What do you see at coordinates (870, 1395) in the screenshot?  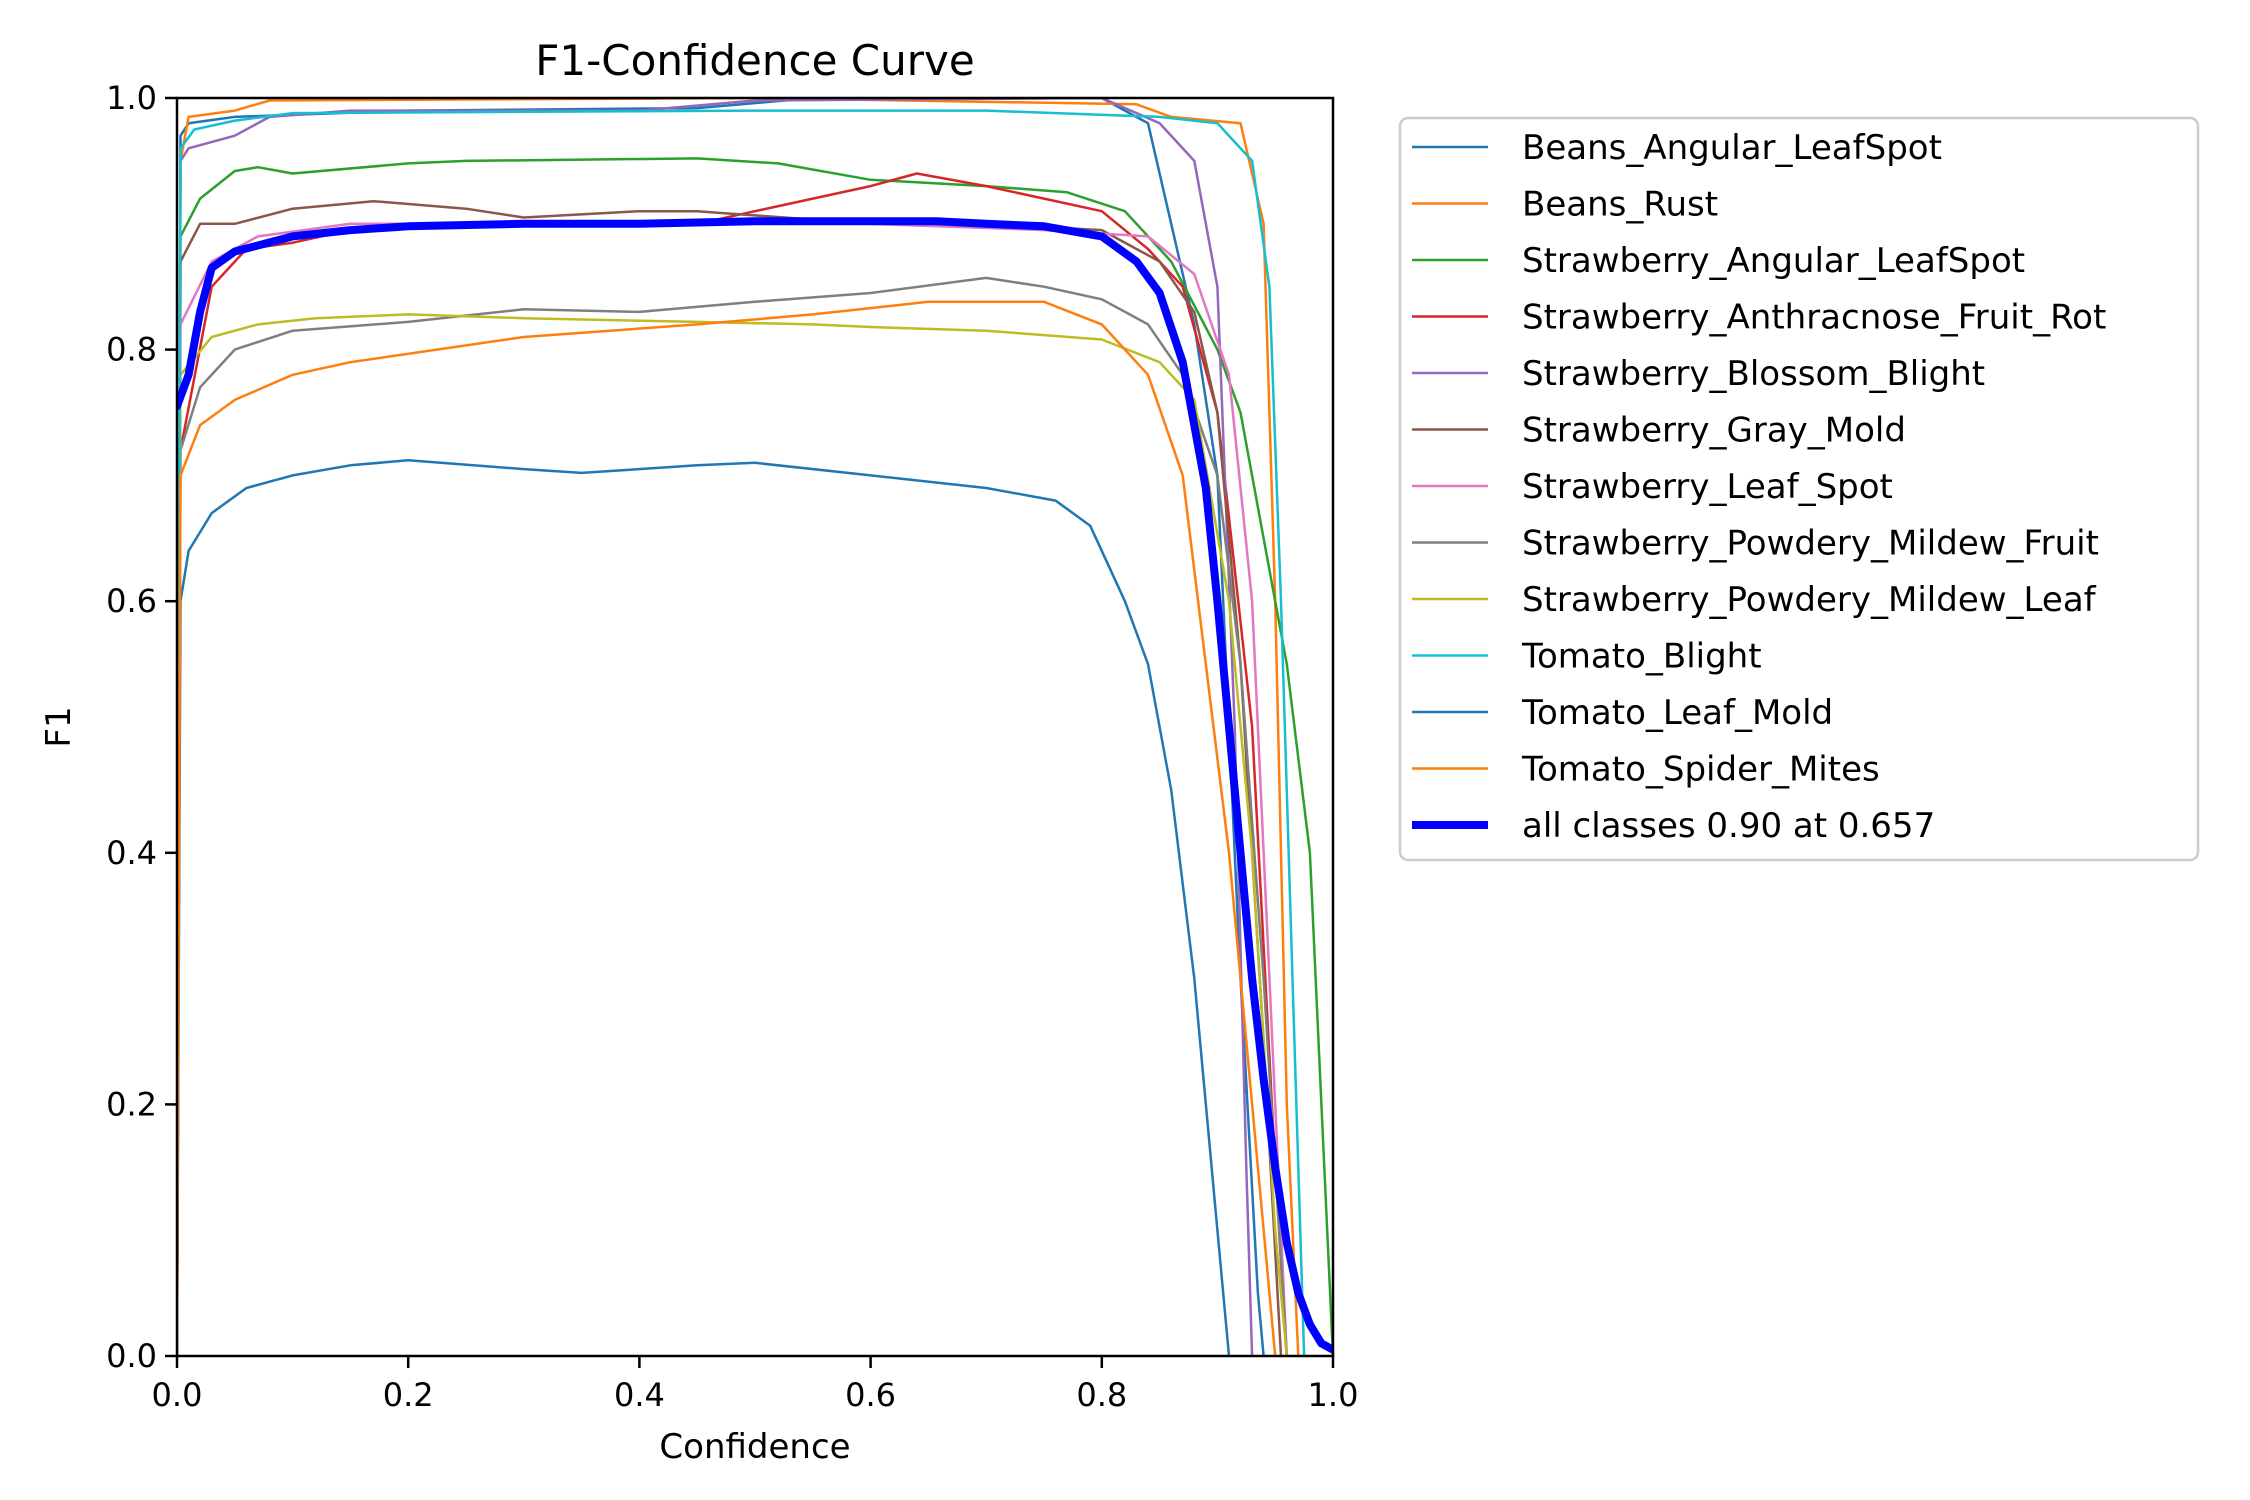 I see `x-tick-label: 0.6` at bounding box center [870, 1395].